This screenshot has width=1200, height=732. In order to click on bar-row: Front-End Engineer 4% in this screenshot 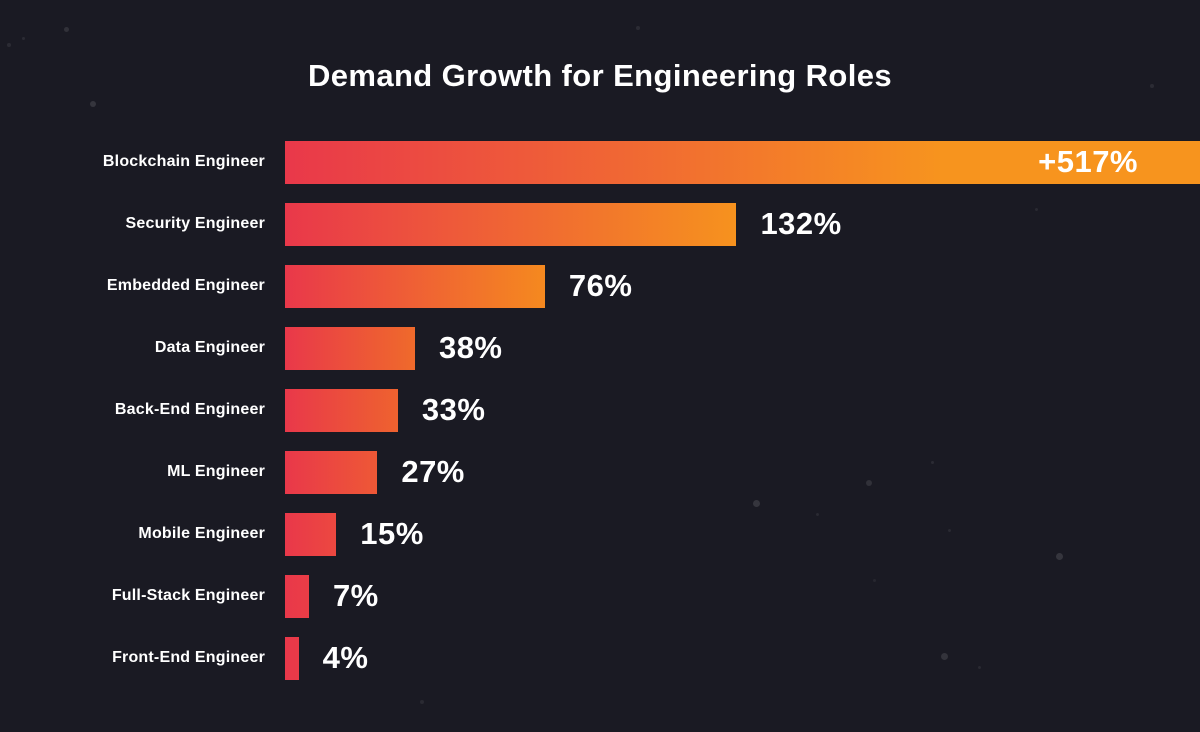, I will do `click(600, 658)`.